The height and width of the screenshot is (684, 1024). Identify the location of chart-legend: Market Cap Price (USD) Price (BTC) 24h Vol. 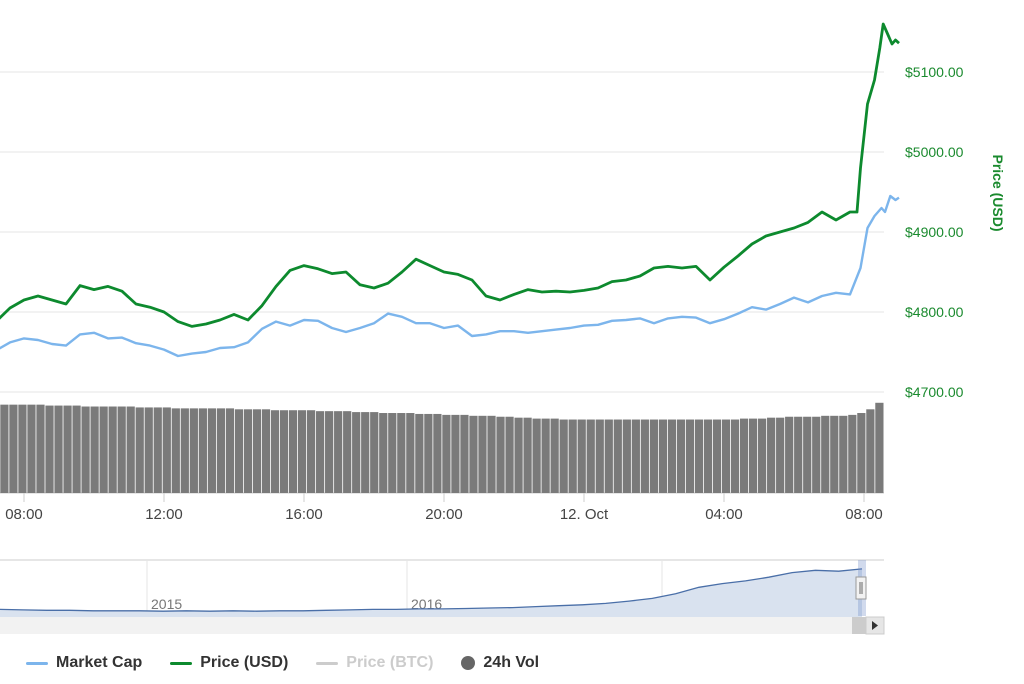
(282, 663).